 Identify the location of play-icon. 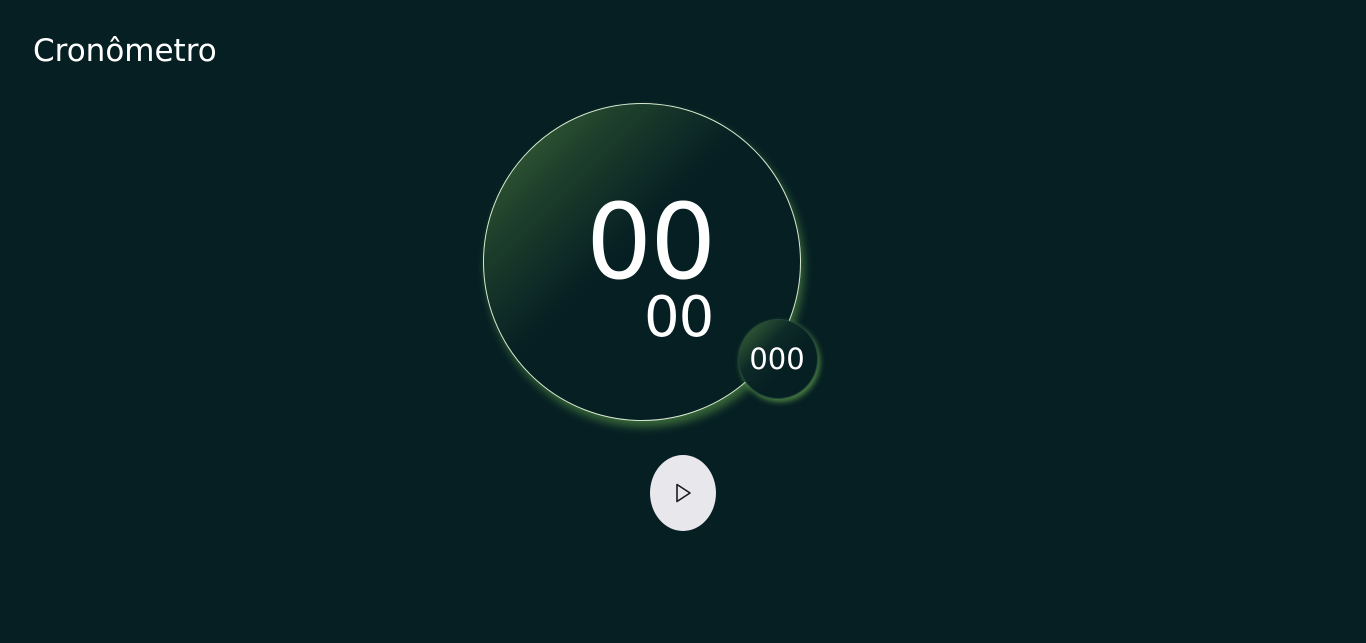
(683, 493).